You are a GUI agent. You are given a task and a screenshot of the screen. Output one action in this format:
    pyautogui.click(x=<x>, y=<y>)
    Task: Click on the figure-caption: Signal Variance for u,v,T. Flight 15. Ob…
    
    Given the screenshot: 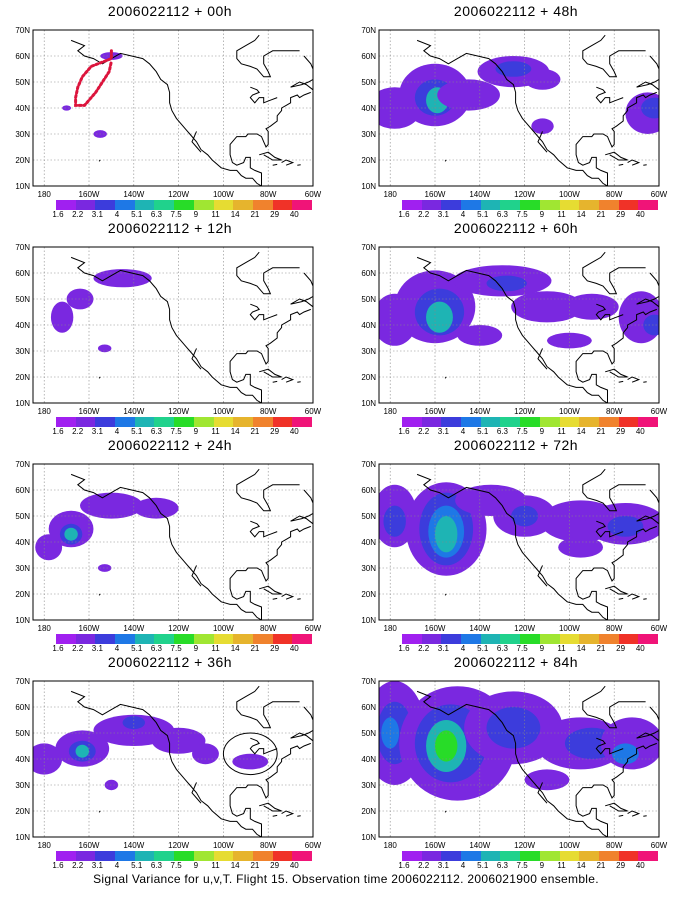 What is the action you would take?
    pyautogui.click(x=346, y=879)
    